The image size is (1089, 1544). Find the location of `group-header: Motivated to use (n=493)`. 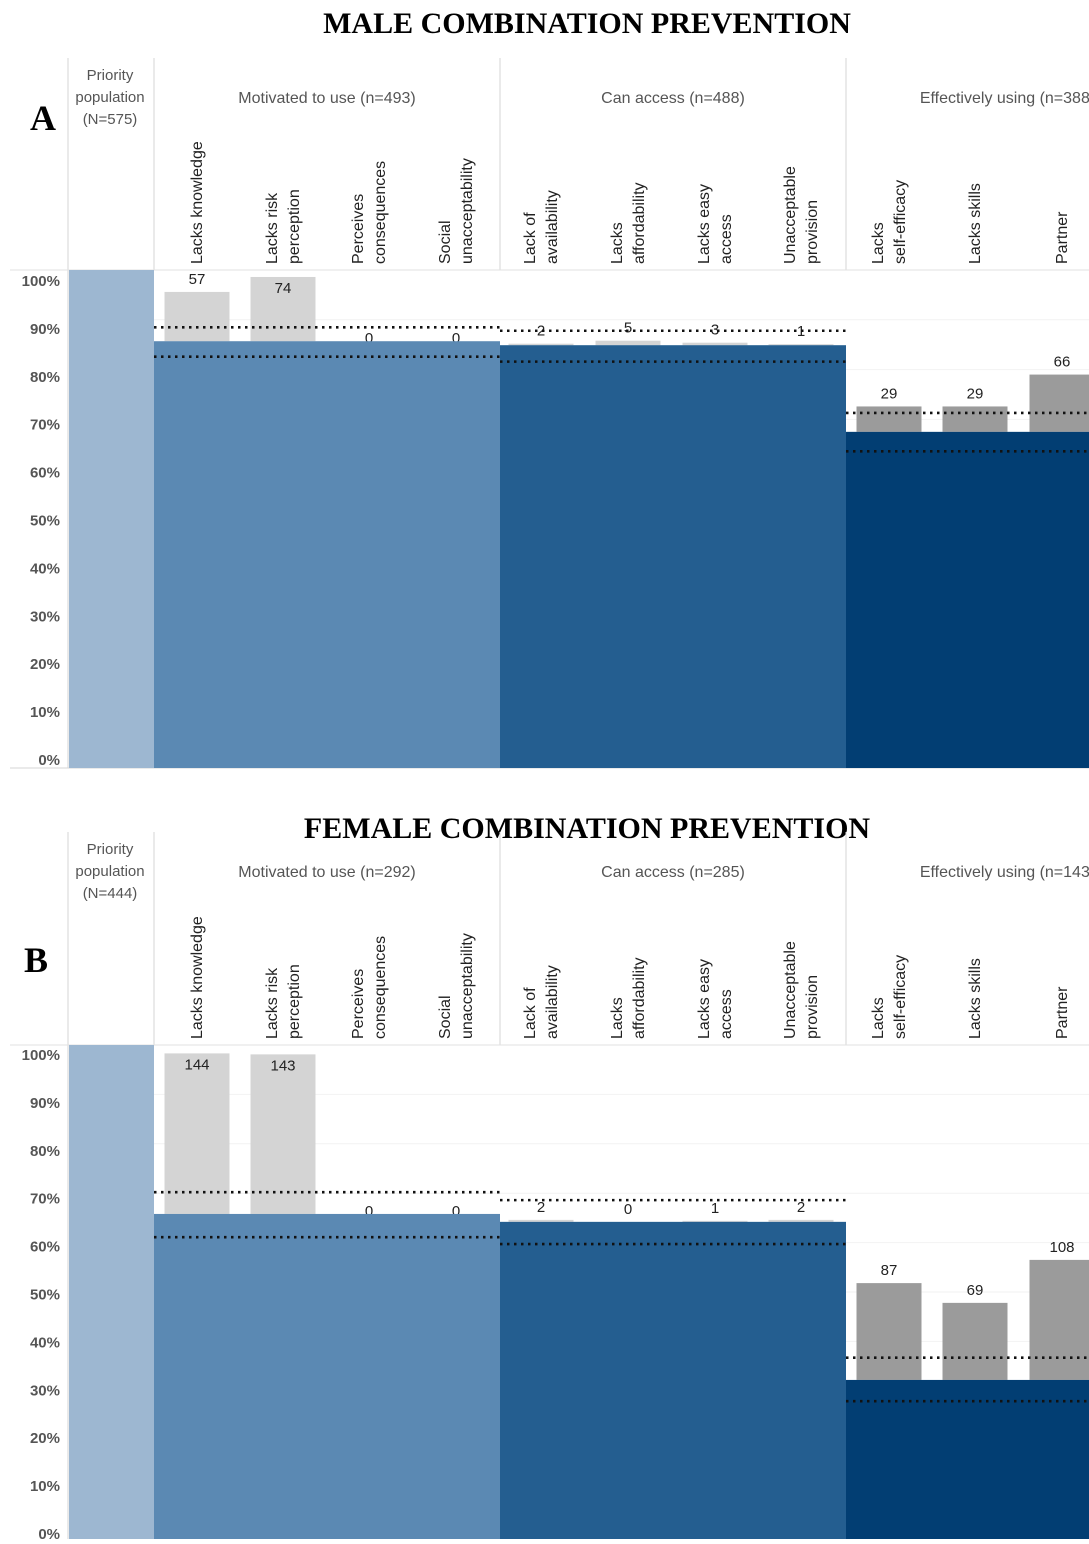

group-header: Motivated to use (n=493) is located at coordinates (326, 98).